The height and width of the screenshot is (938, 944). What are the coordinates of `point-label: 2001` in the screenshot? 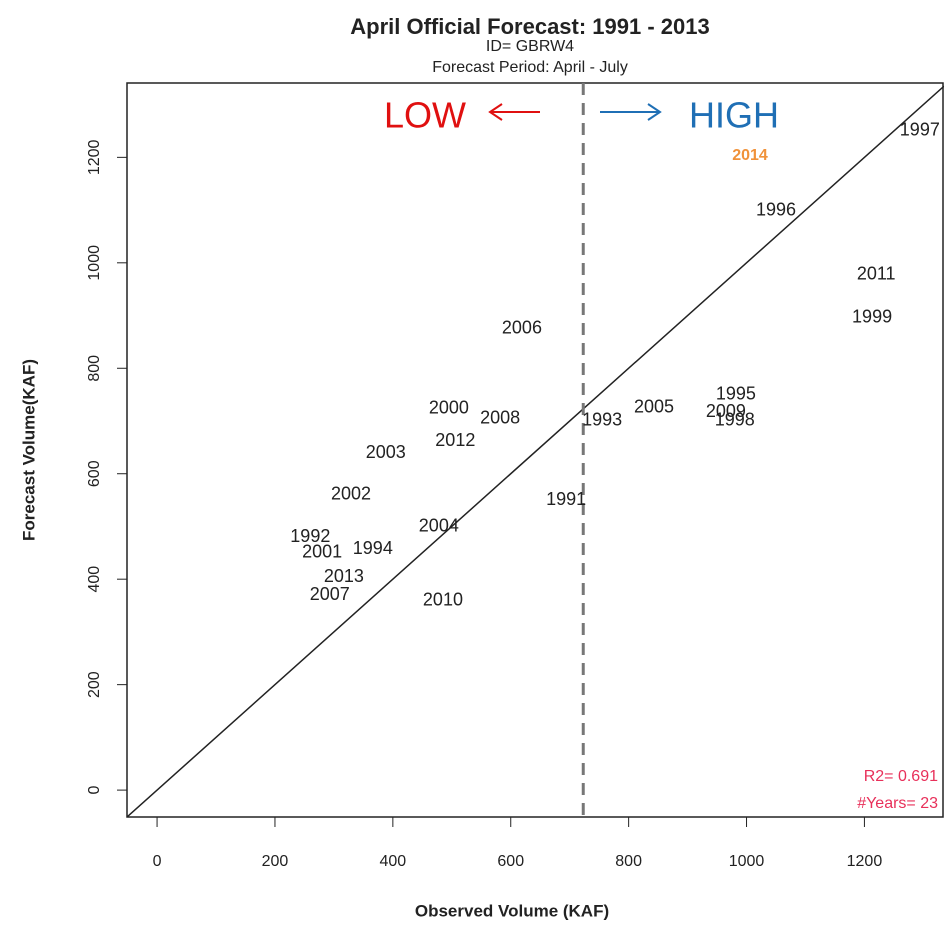 It's located at (322, 552).